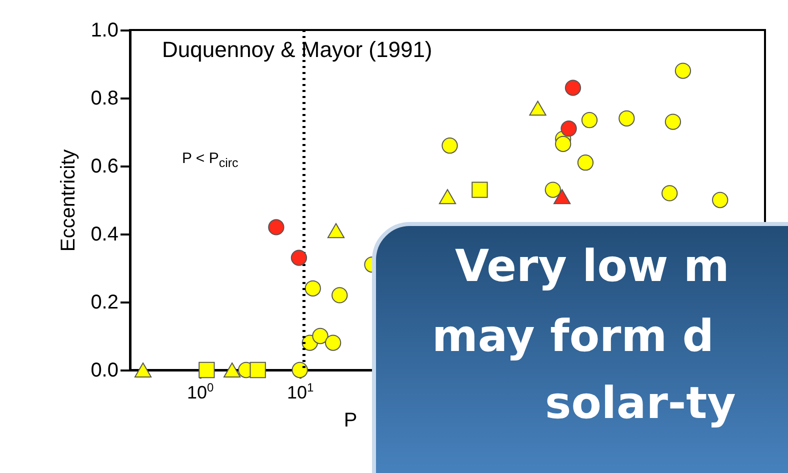  Describe the element at coordinates (592, 266) in the screenshot. I see `annotation: Very low m` at that location.